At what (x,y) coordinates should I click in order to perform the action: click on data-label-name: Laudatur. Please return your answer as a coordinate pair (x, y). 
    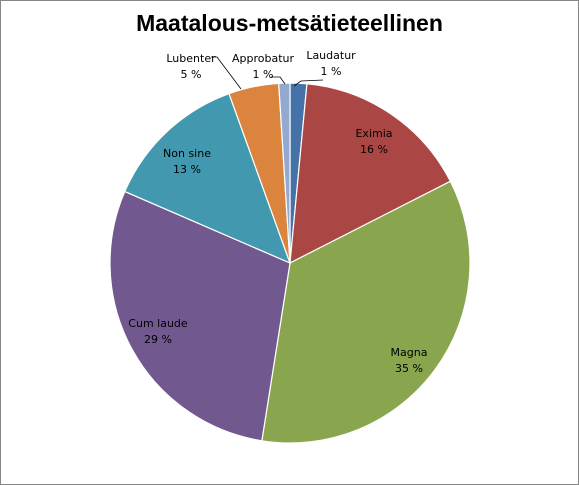
    Looking at the image, I should click on (331, 55).